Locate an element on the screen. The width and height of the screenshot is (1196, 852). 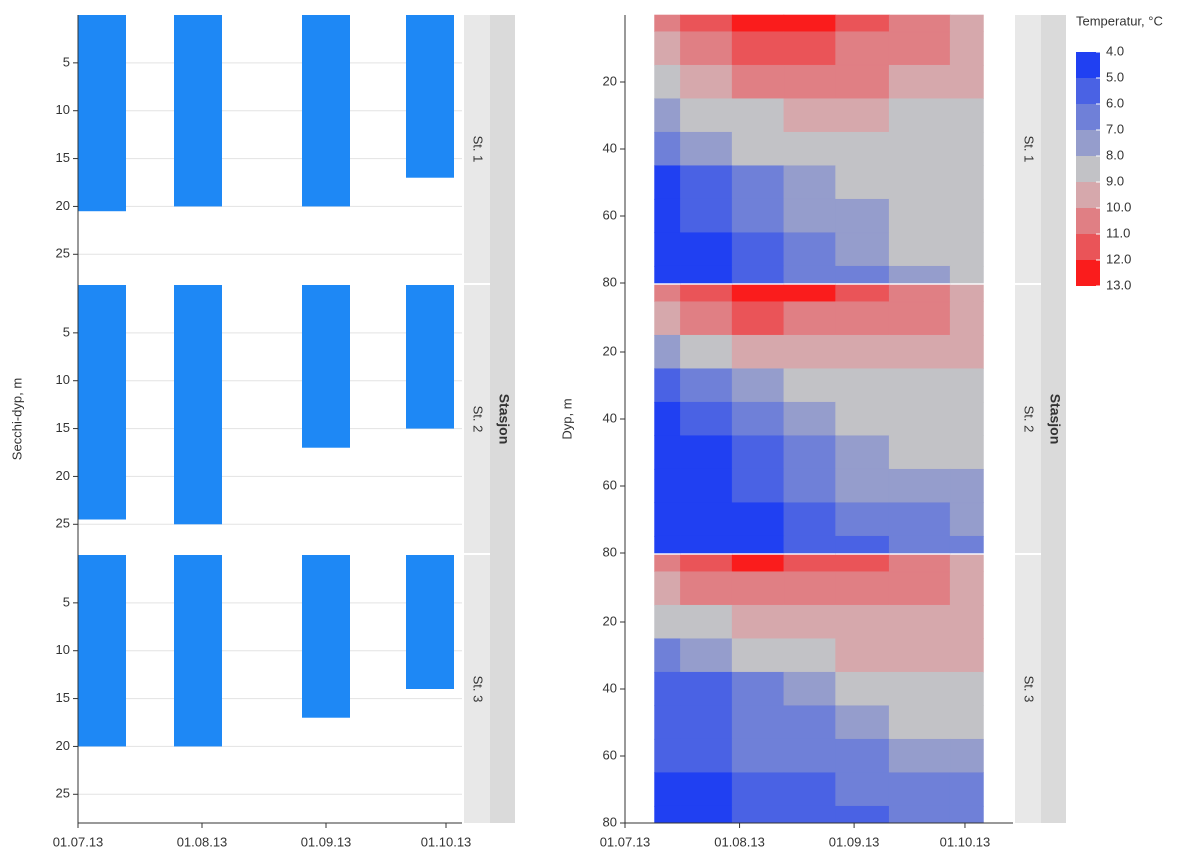
legend-label: 6.0 is located at coordinates (1115, 102).